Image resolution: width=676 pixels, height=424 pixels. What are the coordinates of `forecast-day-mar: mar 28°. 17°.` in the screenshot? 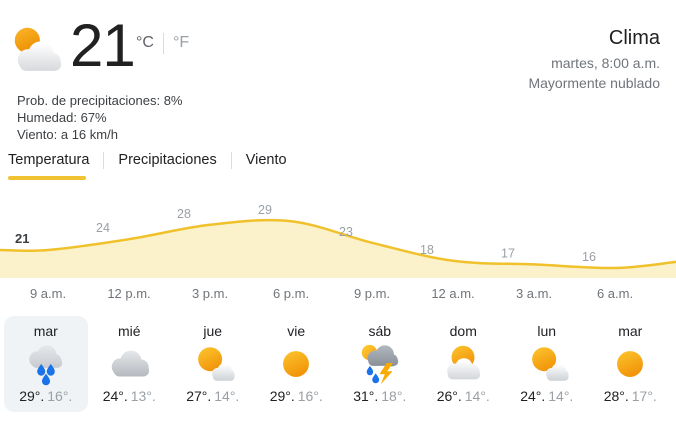 It's located at (631, 364).